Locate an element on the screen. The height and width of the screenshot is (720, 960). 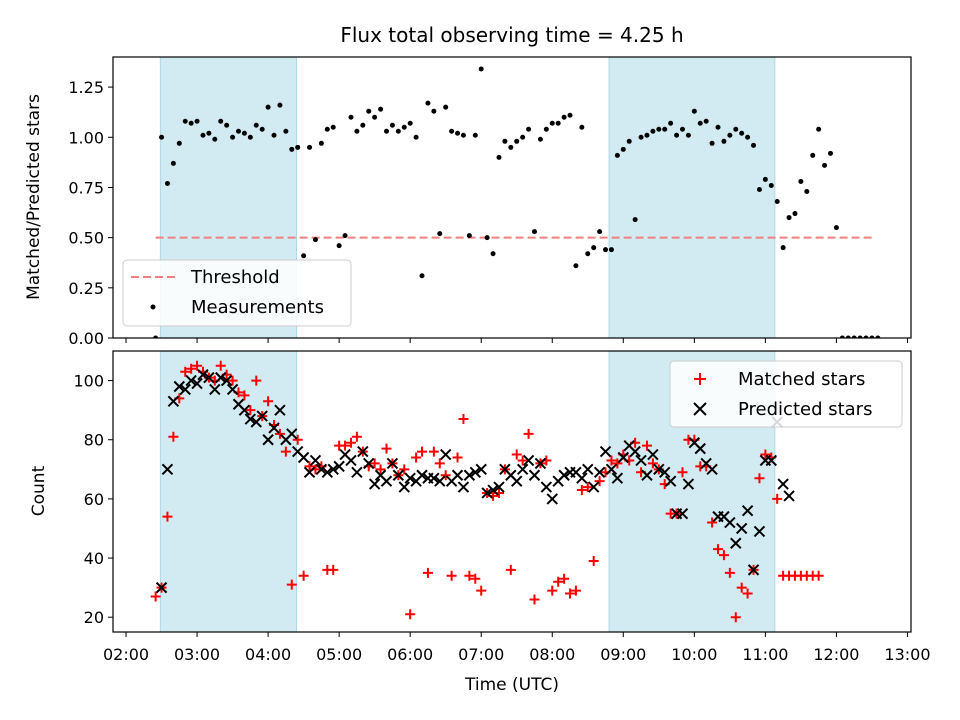
predicted-legend-swatch is located at coordinates (700, 409).